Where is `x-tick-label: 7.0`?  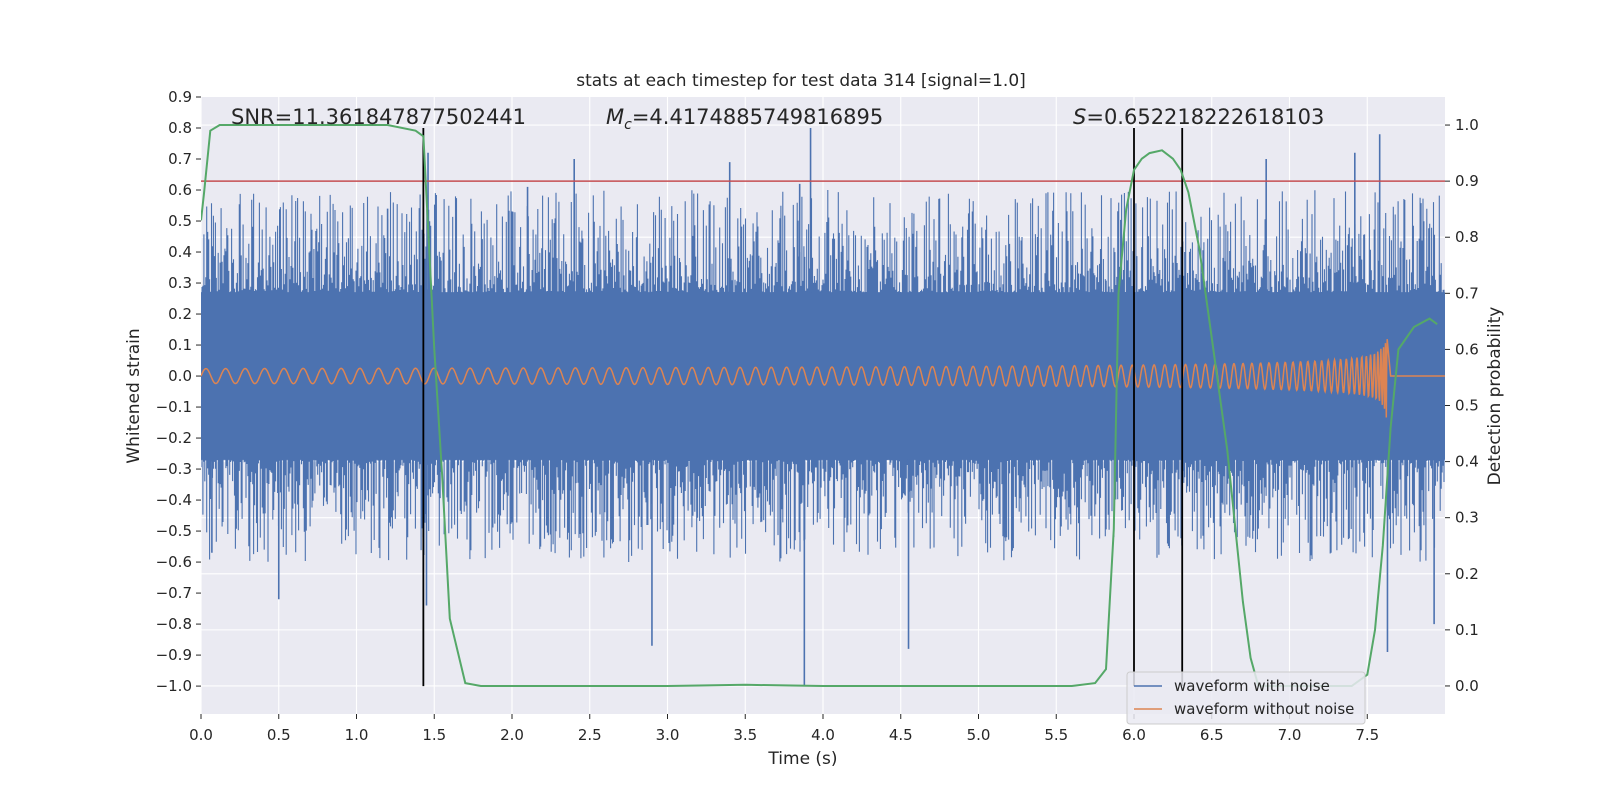
x-tick-label: 7.0 is located at coordinates (1290, 735).